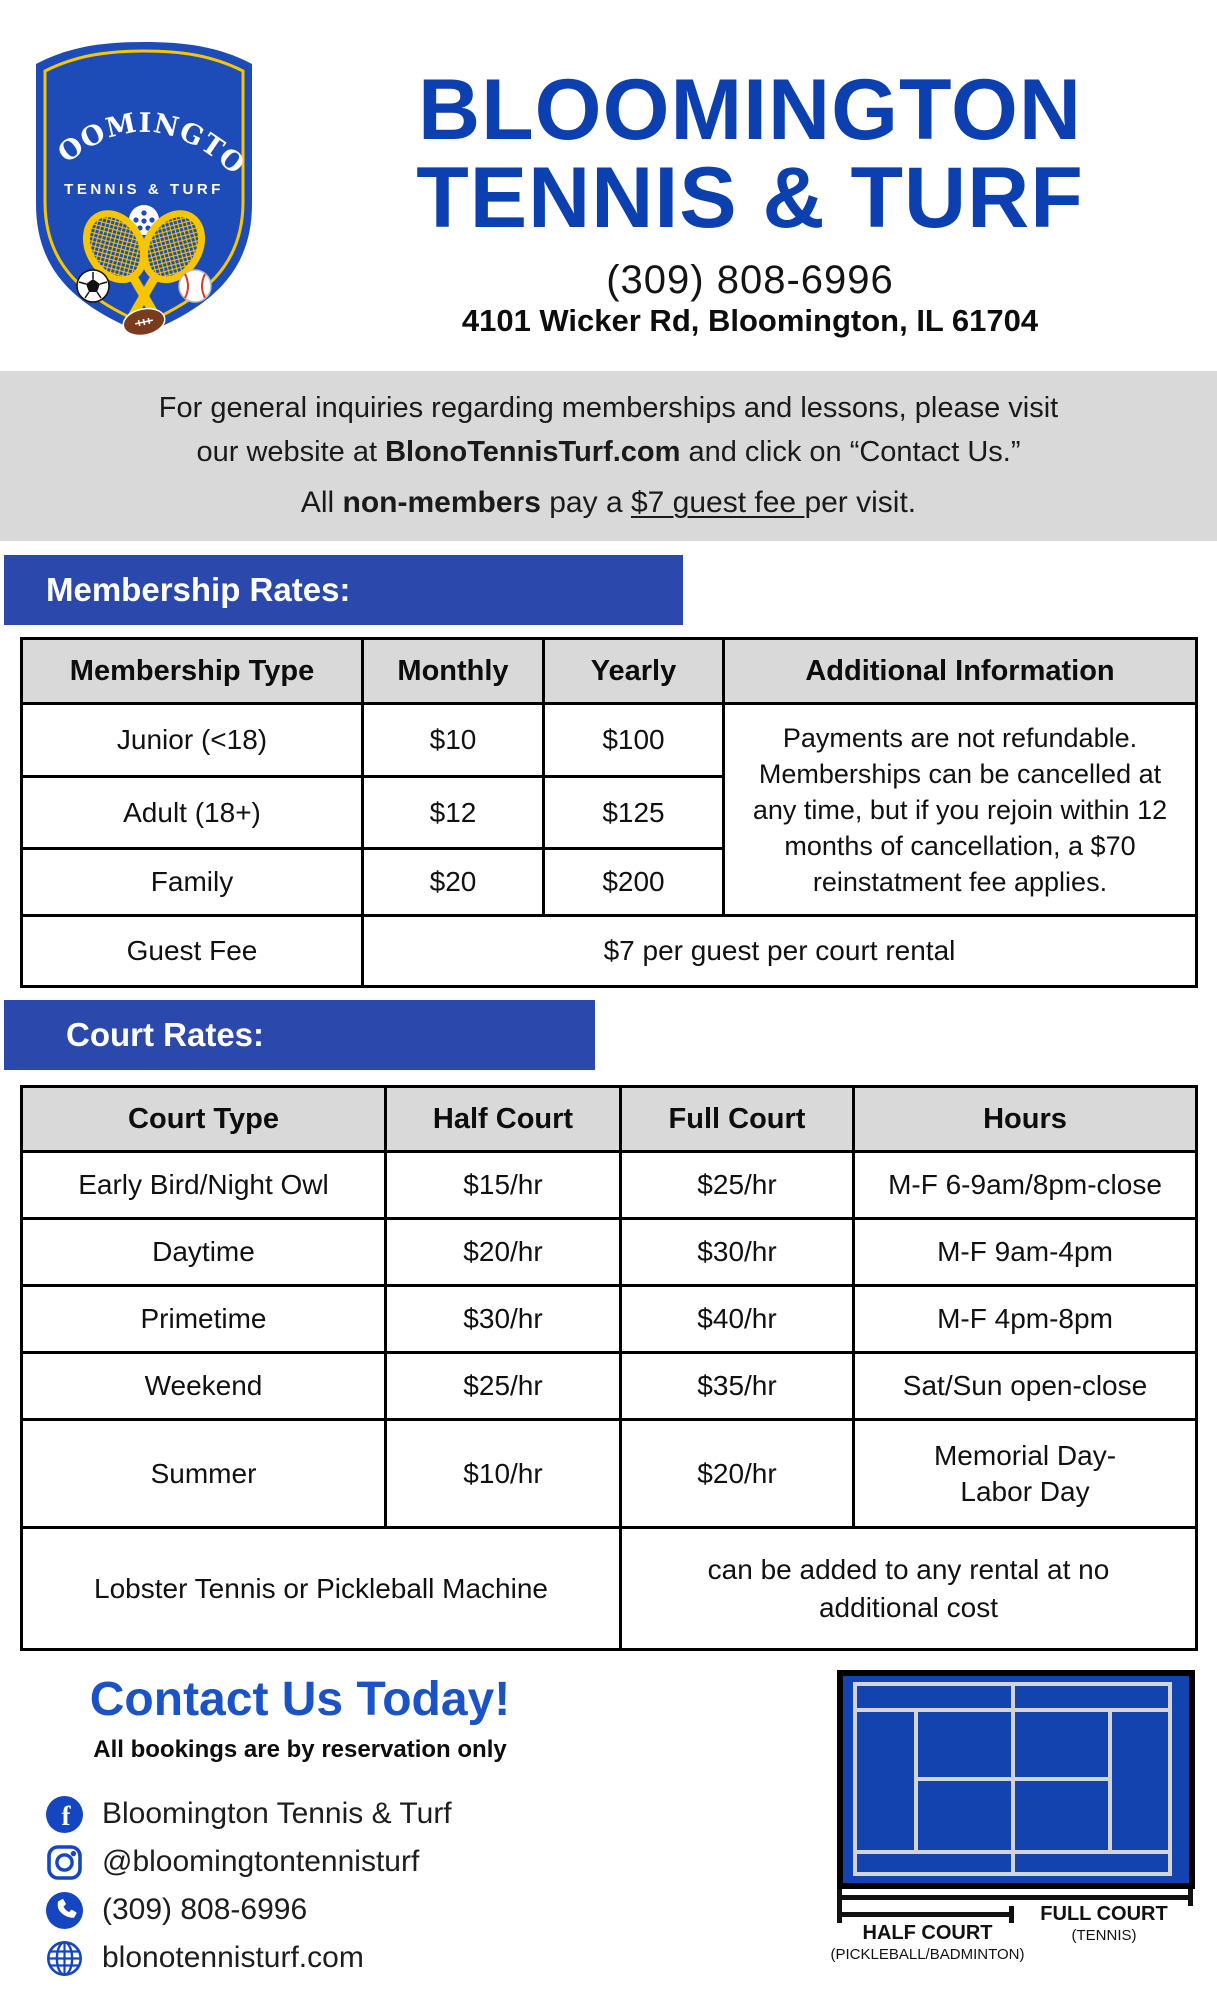 This screenshot has width=1217, height=1999. What do you see at coordinates (633, 812) in the screenshot?
I see `cell-yearly: $125` at bounding box center [633, 812].